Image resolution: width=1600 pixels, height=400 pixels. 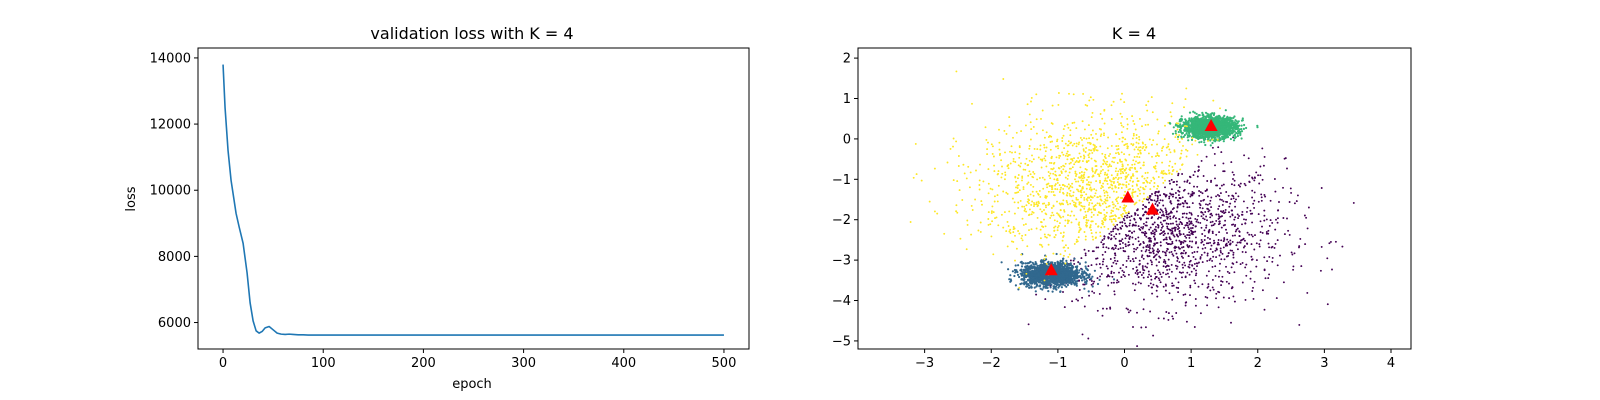 What do you see at coordinates (423, 363) in the screenshot?
I see `loss-chart-xtick-label: 200` at bounding box center [423, 363].